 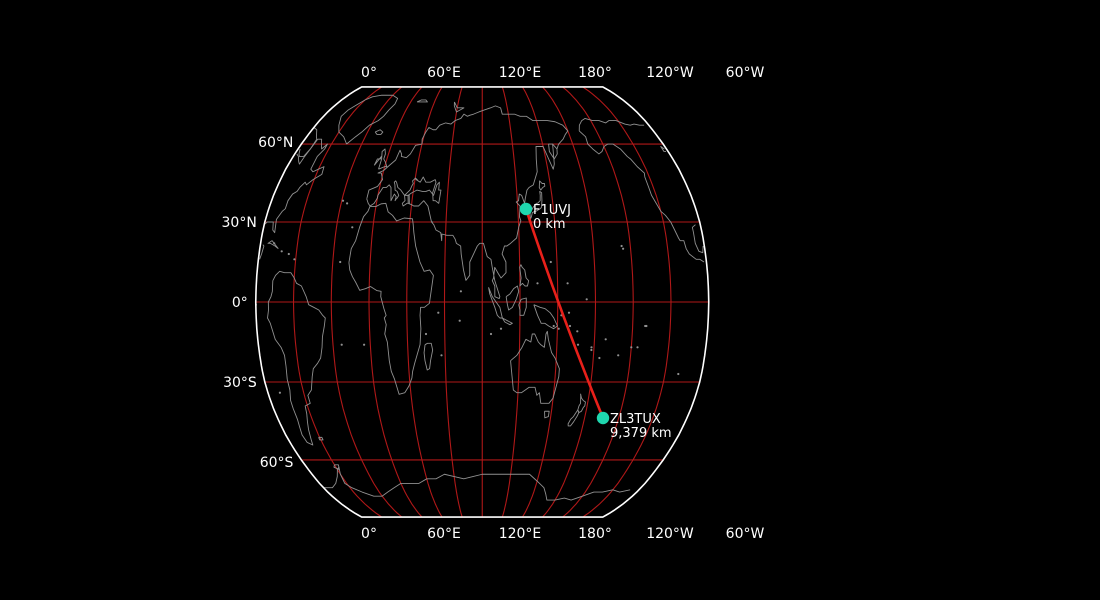 What do you see at coordinates (549, 224) in the screenshot?
I see `marker-distance-label: 0 km` at bounding box center [549, 224].